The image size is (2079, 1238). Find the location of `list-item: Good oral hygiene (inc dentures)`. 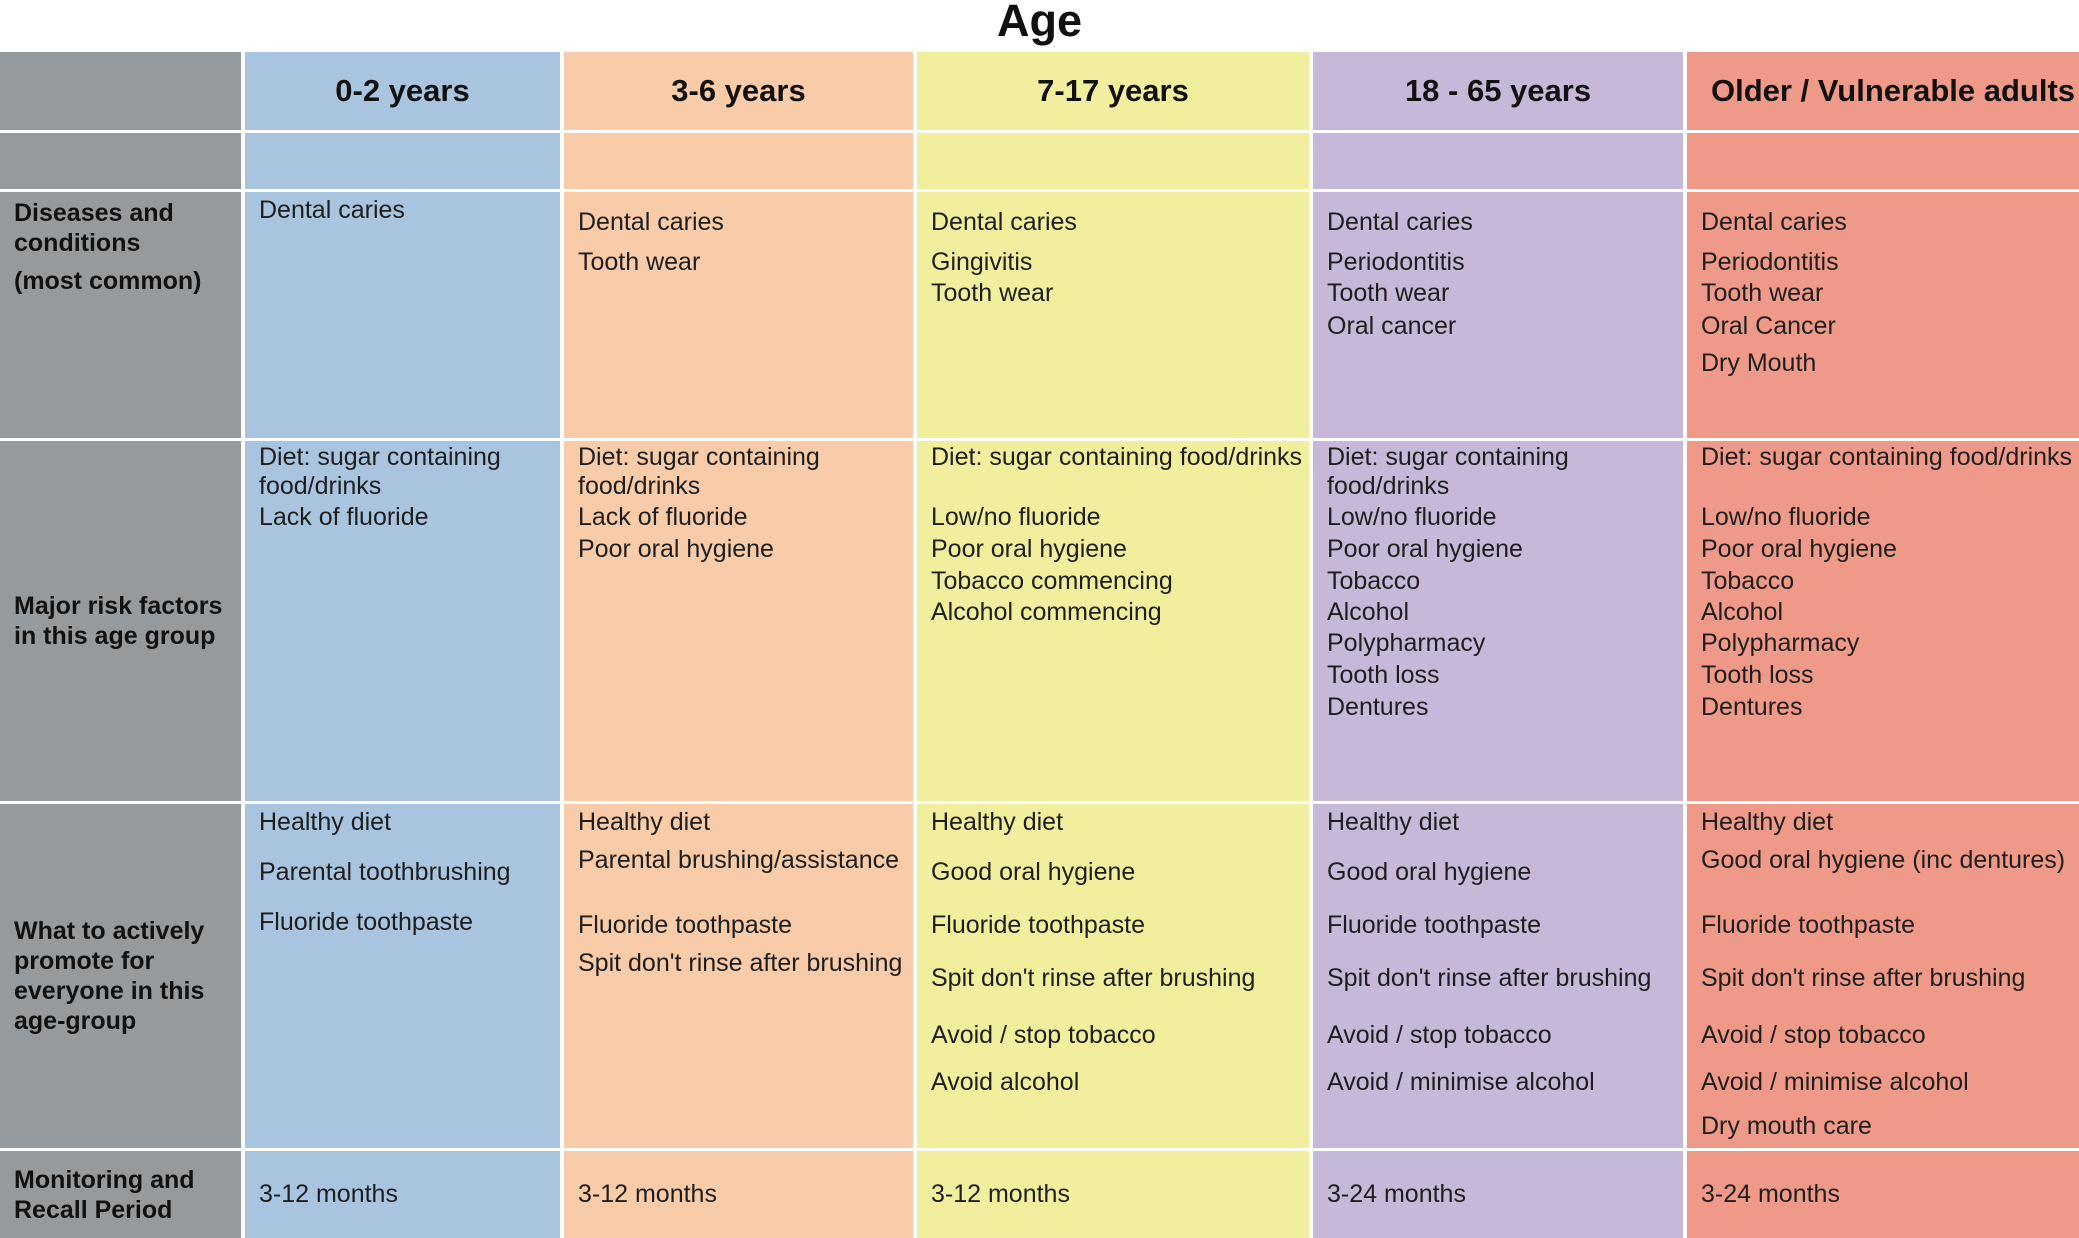

list-item: Good oral hygiene (inc dentures) is located at coordinates (1883, 860).